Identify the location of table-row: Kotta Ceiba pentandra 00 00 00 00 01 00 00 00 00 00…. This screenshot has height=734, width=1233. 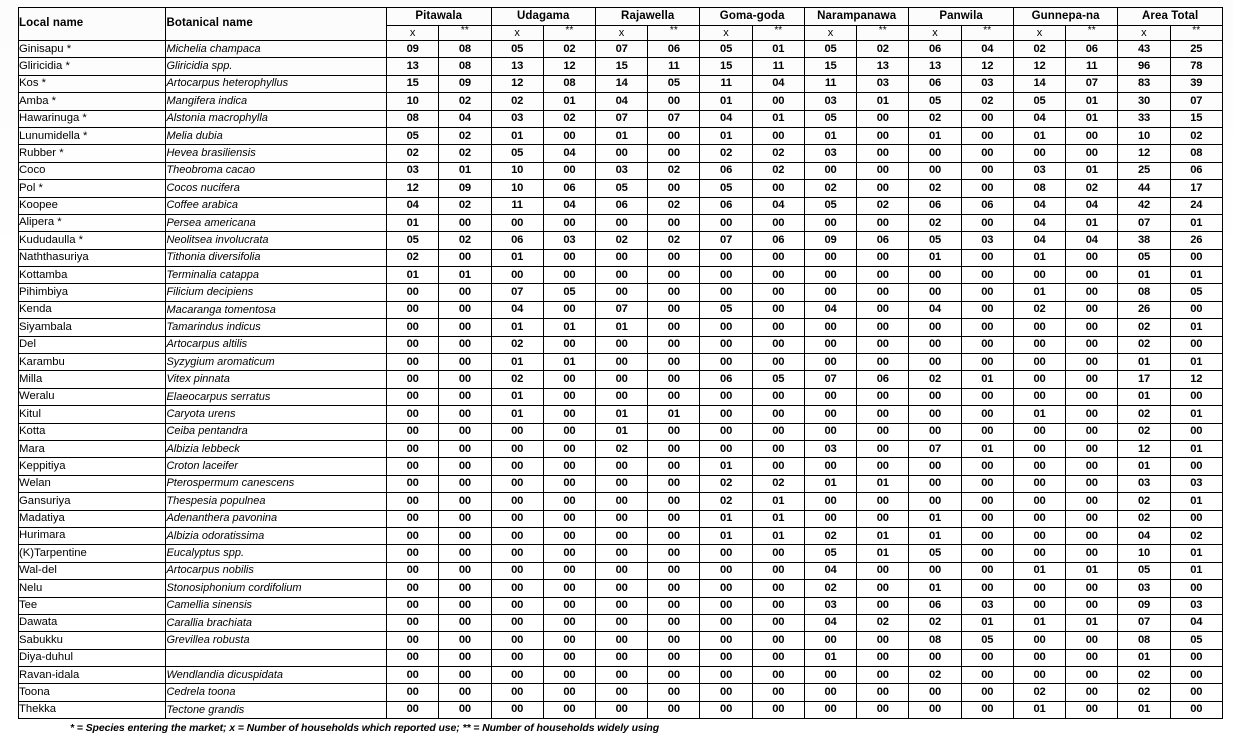
(620, 431).